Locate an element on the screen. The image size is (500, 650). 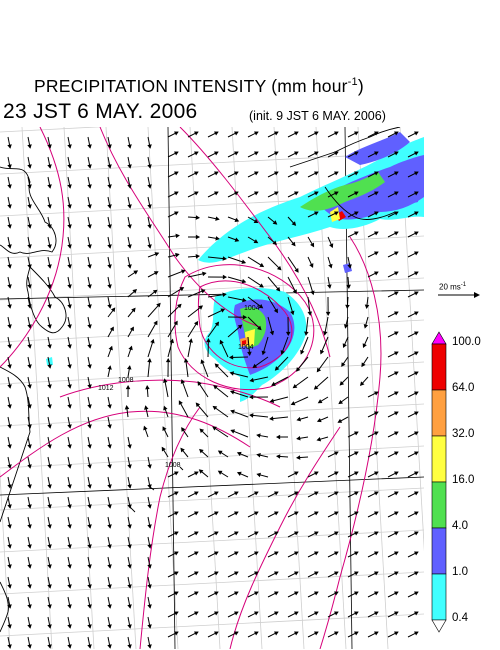
isobar-label: 1008 is located at coordinates (126, 380).